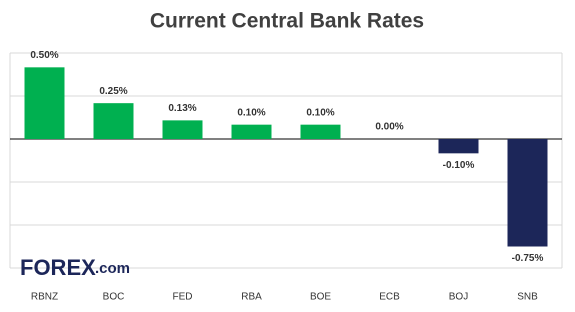 The height and width of the screenshot is (312, 575). What do you see at coordinates (113, 91) in the screenshot?
I see `value-label: 0.25%` at bounding box center [113, 91].